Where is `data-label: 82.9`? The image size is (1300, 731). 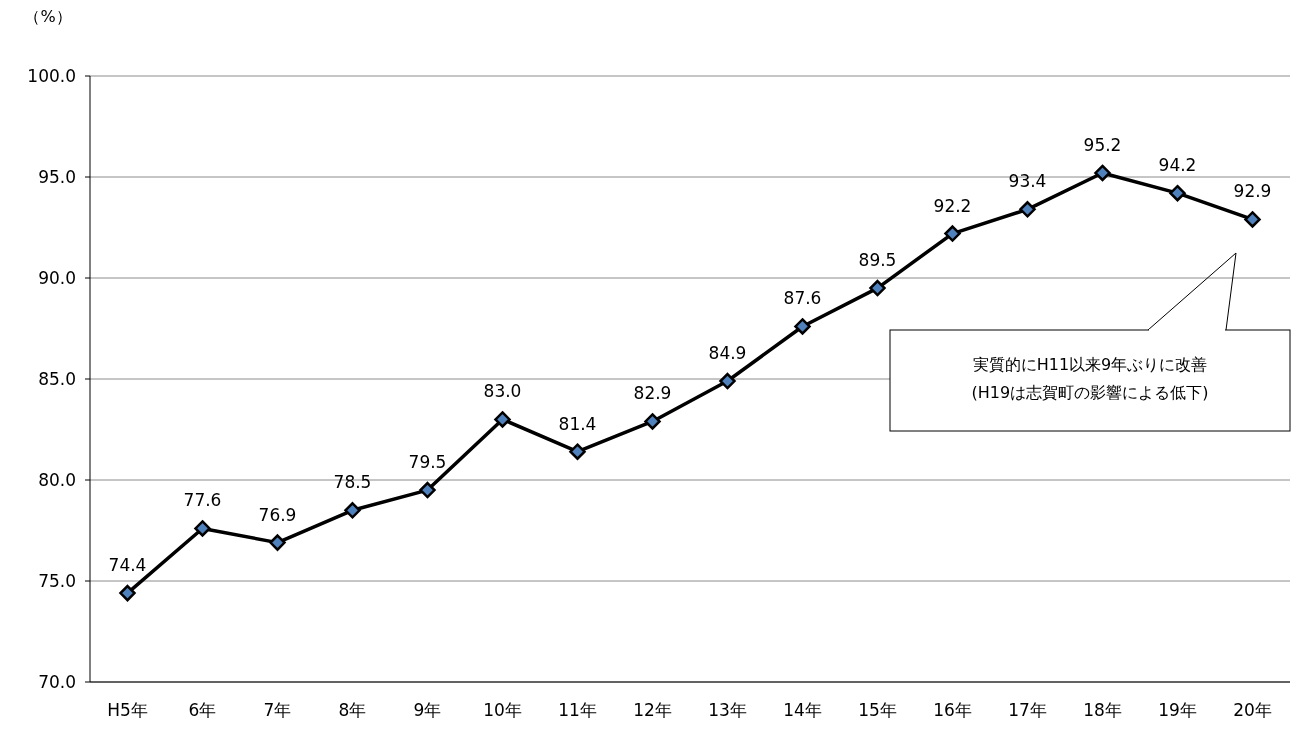 data-label: 82.9 is located at coordinates (652, 393).